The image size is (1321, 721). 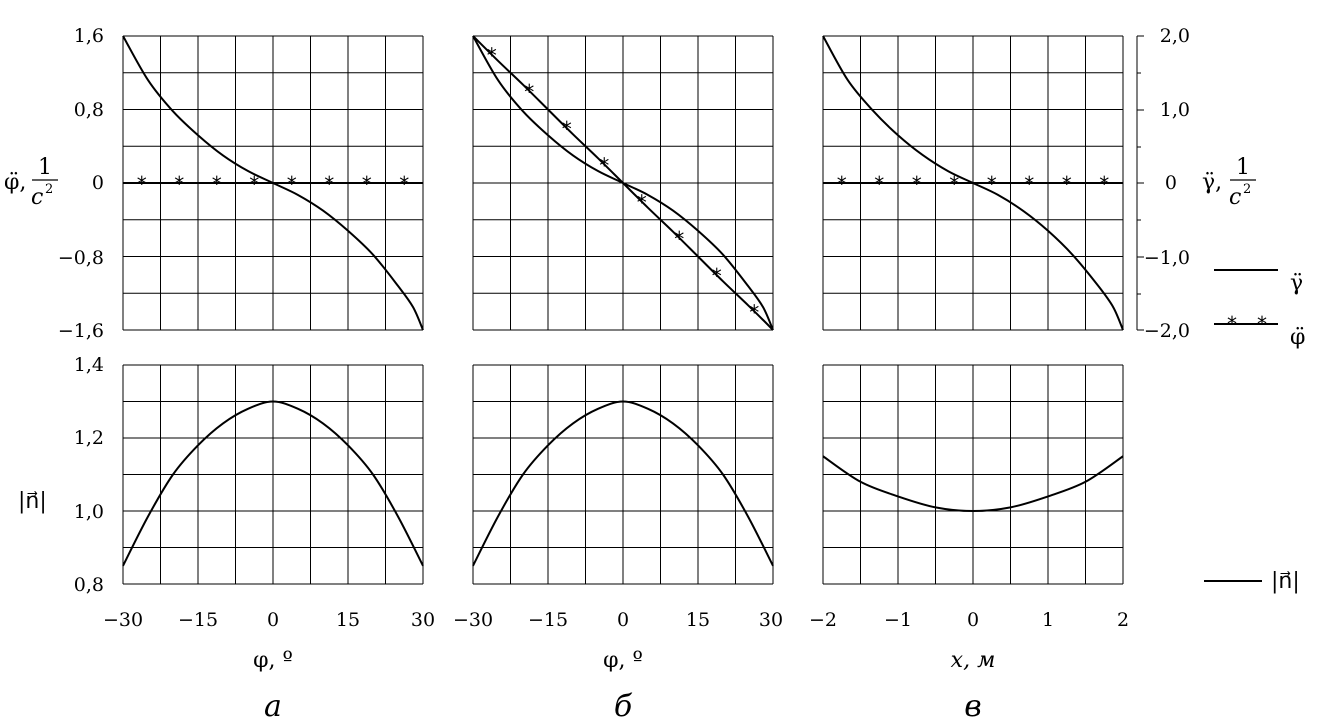 I want to click on panel-a-bottom, so click(x=273, y=474).